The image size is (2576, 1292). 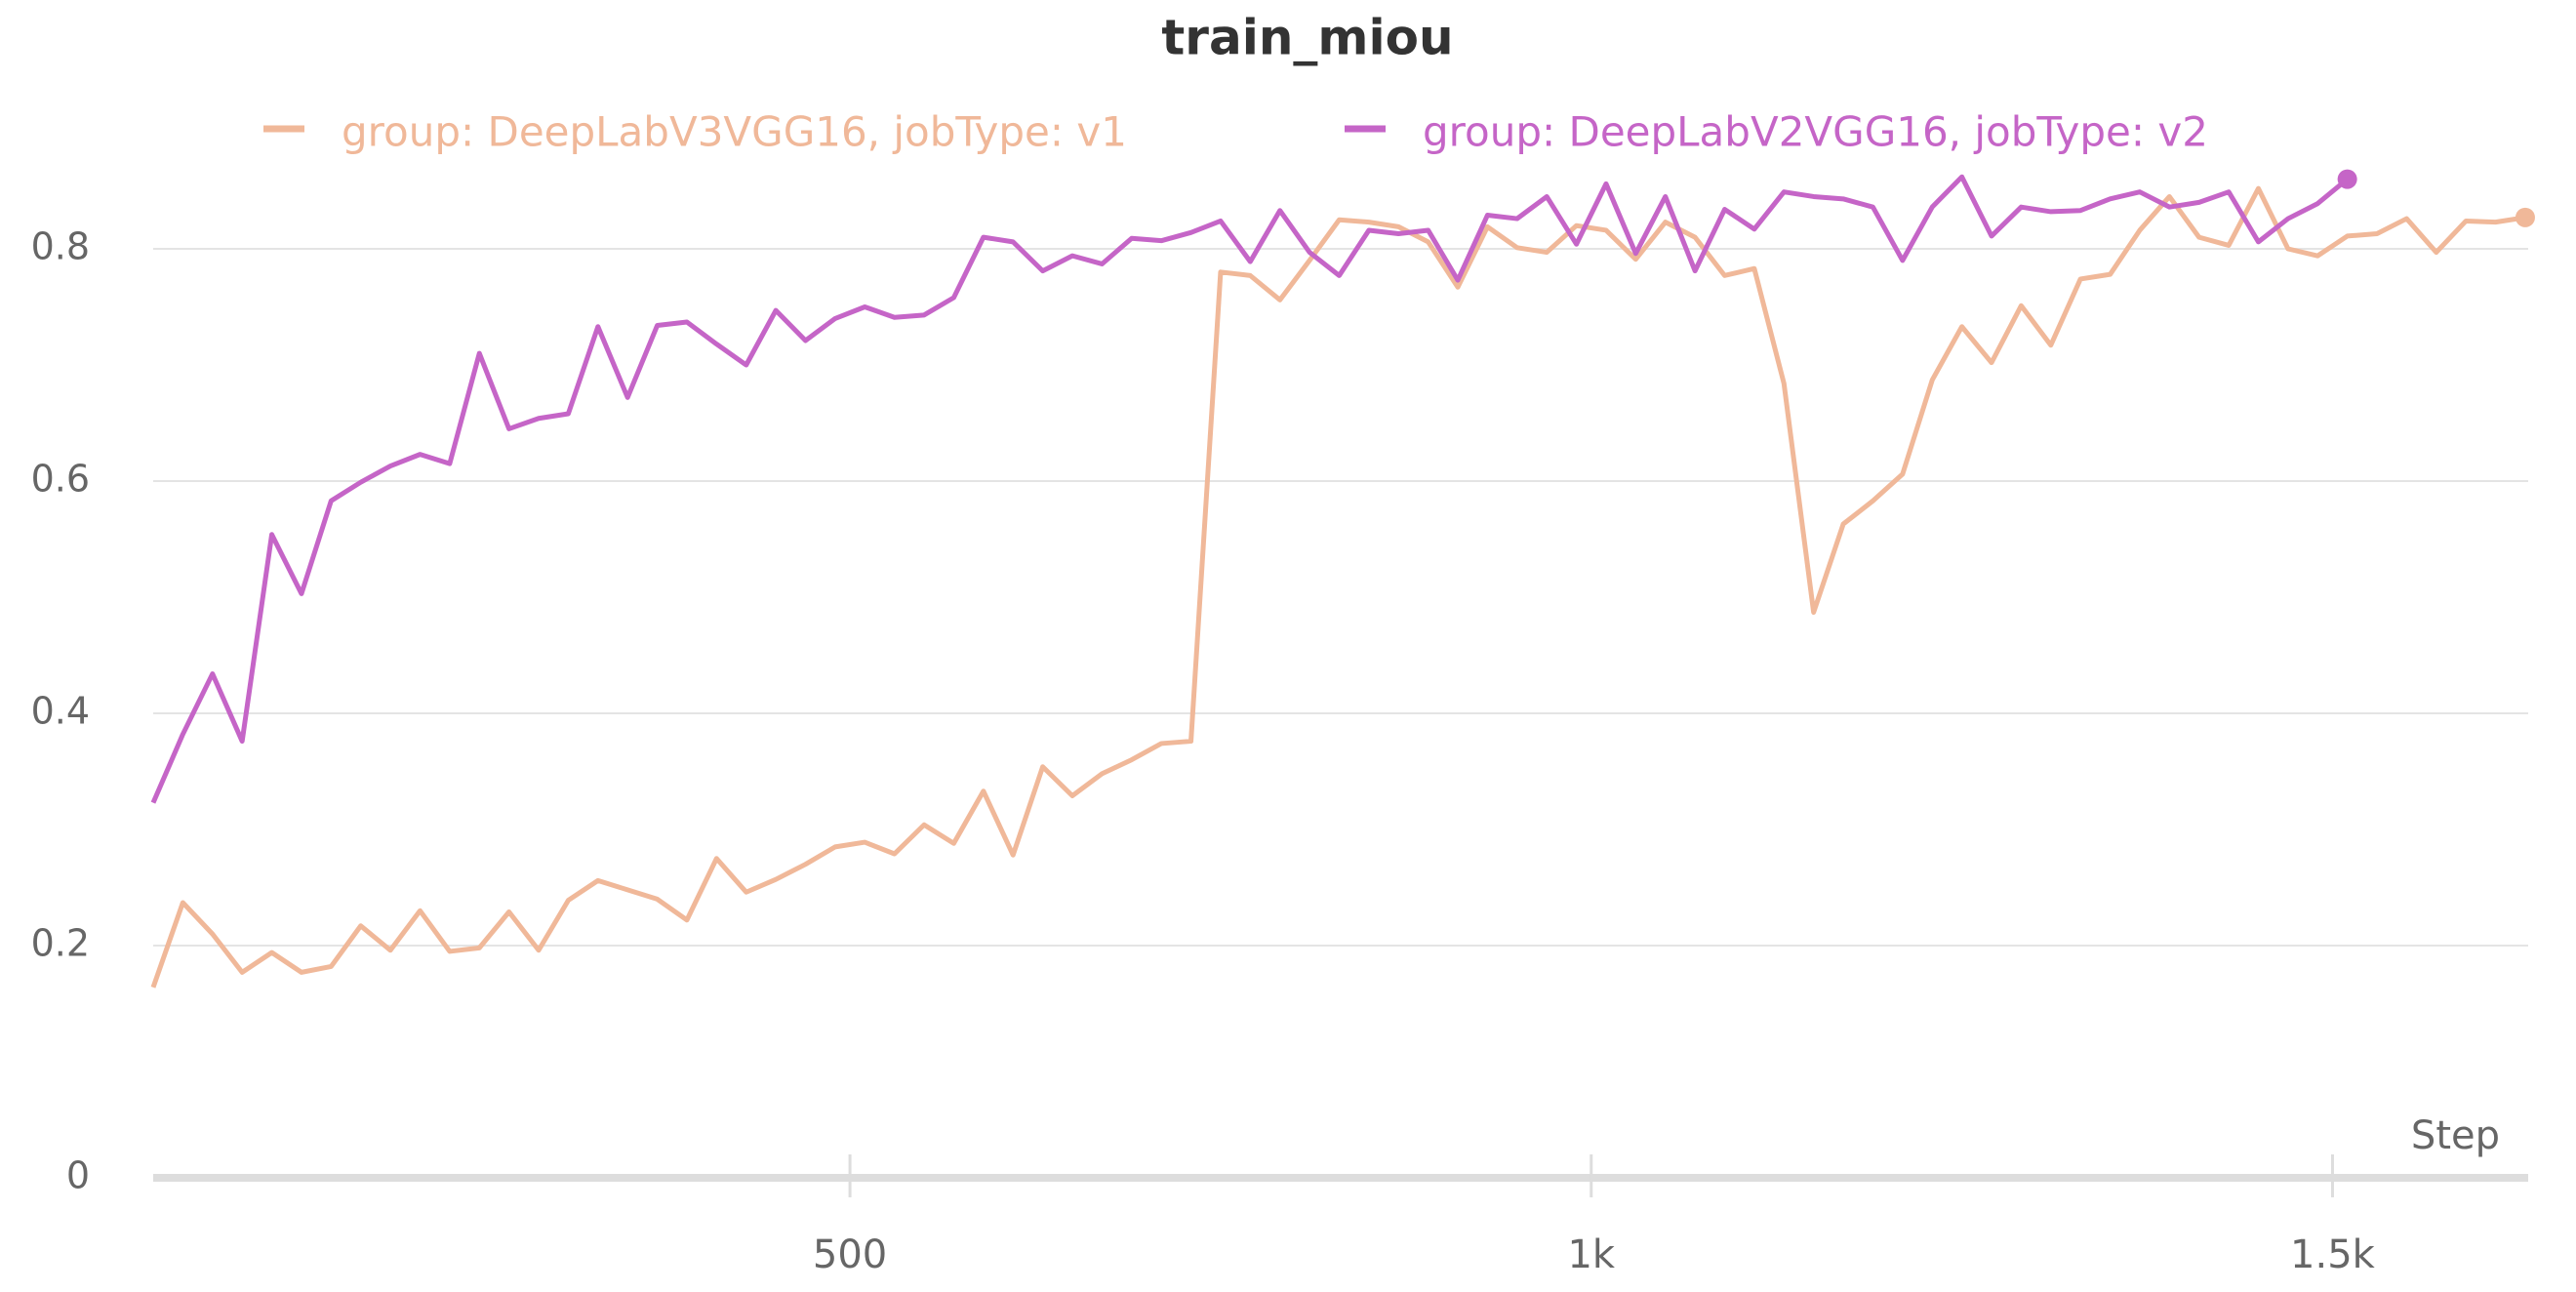 What do you see at coordinates (2333, 1254) in the screenshot?
I see `x-tick-label: 1.5k` at bounding box center [2333, 1254].